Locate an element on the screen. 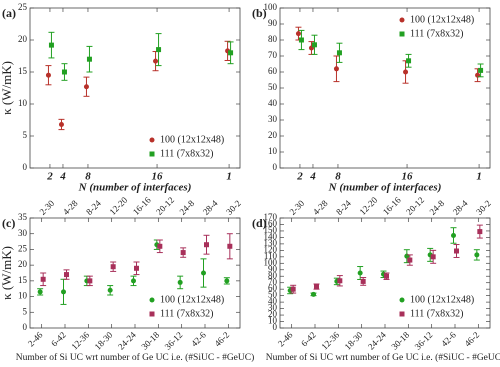  y-tick-label: 90 is located at coordinates (273, 269).